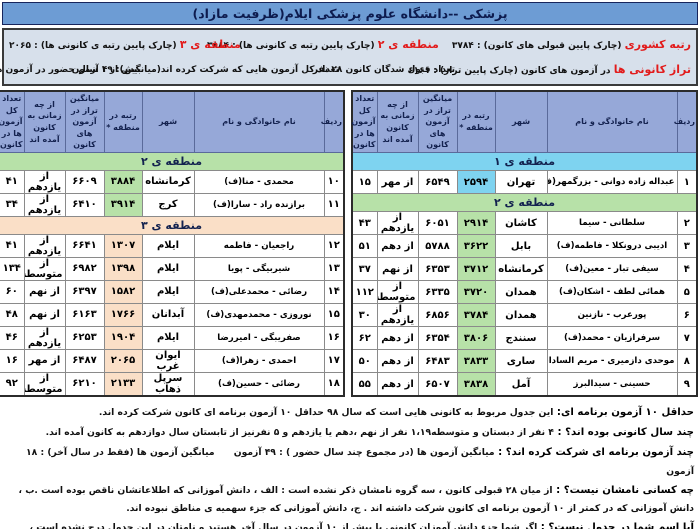 Image resolution: width=700 pixels, height=529 pixels. I want to click on cell-student-name: ادیبی درونکلا - فاطمه(ف), so click(612, 246).